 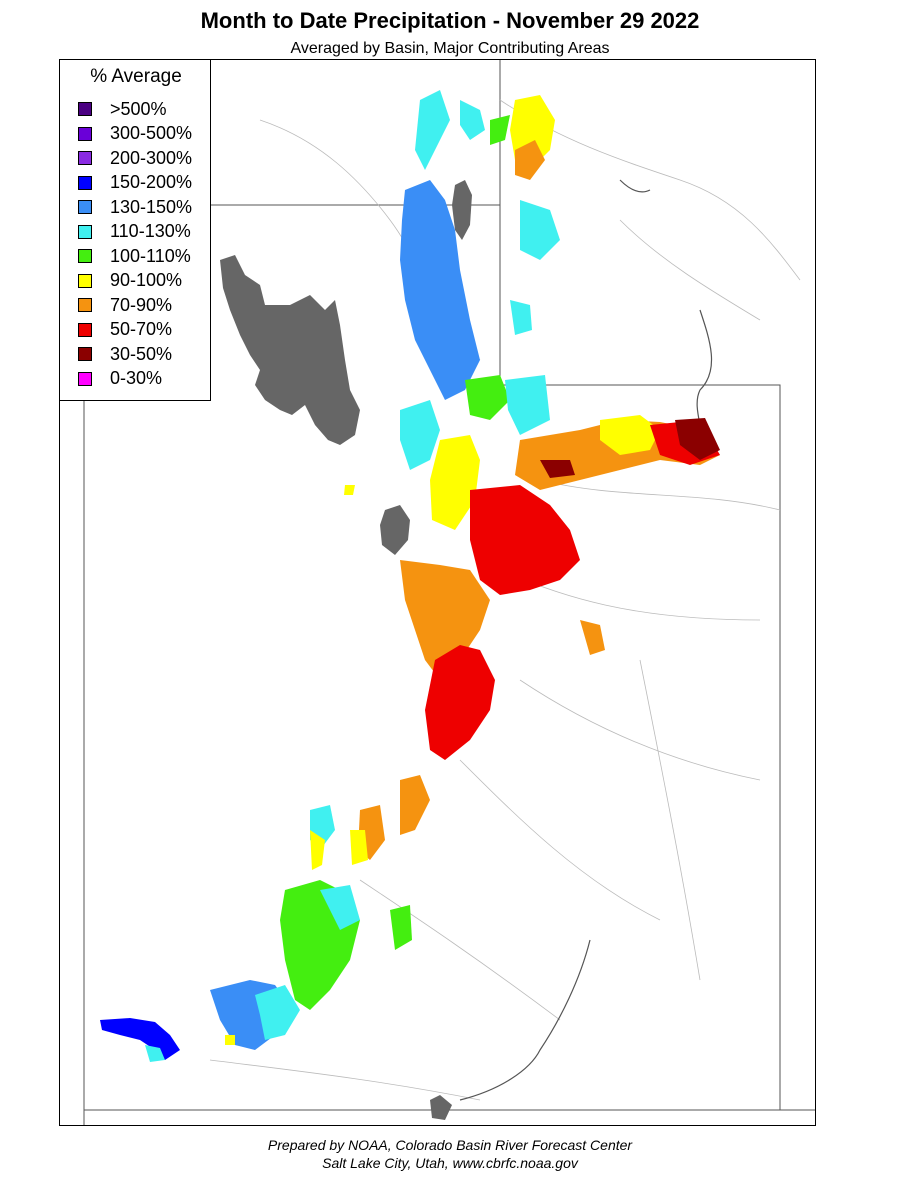 What do you see at coordinates (141, 329) in the screenshot?
I see `legend-label: 50-70%` at bounding box center [141, 329].